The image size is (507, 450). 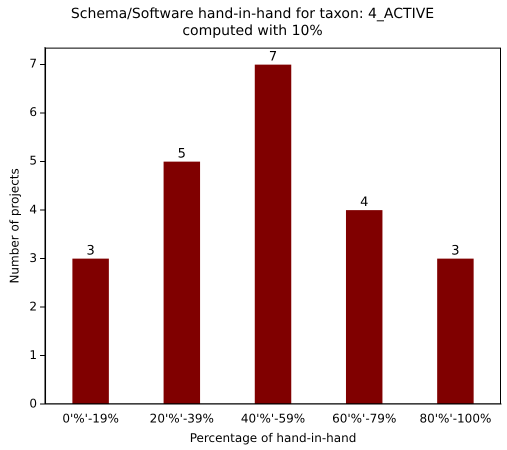 What do you see at coordinates (252, 30) in the screenshot?
I see `chart-subtitle: computed with 10%` at bounding box center [252, 30].